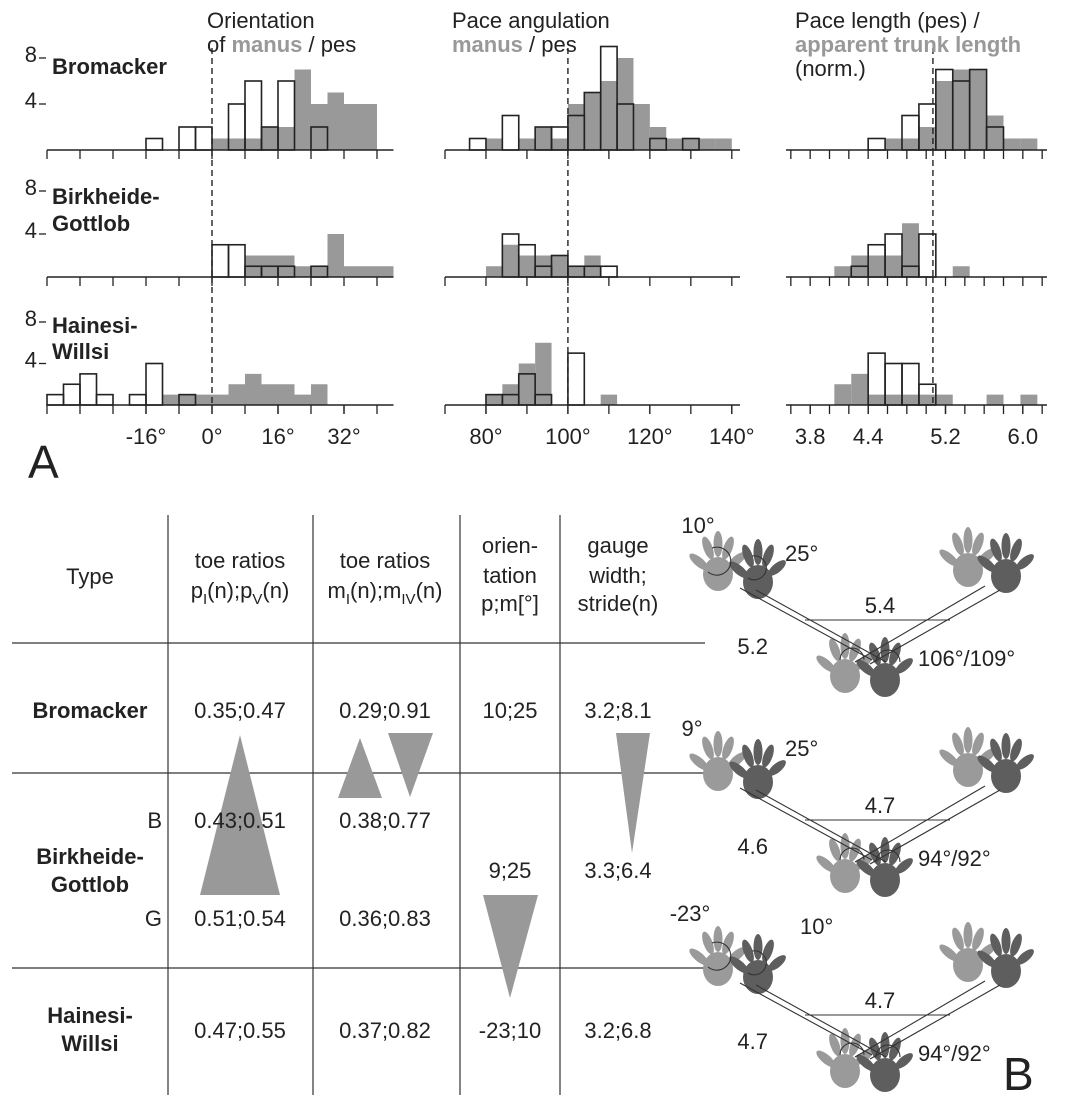 This screenshot has width=1069, height=1099. I want to click on panel-title: apparent trunk length, so click(908, 44).